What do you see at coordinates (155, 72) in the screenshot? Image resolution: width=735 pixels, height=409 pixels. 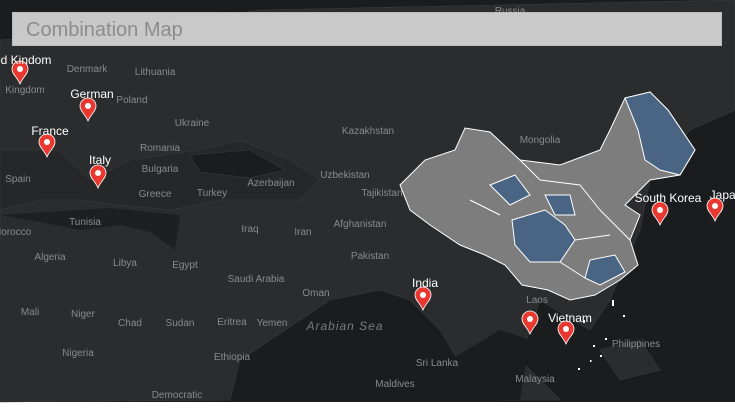 I see `country-label: Lithuania` at bounding box center [155, 72].